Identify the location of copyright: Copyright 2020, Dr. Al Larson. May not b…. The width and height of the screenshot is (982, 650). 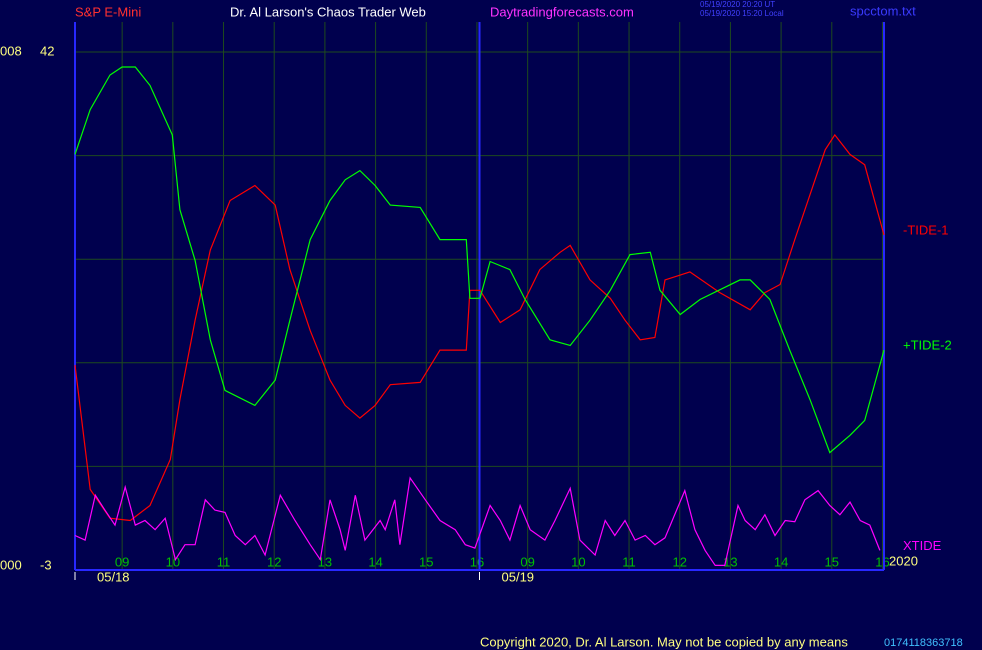
(664, 641).